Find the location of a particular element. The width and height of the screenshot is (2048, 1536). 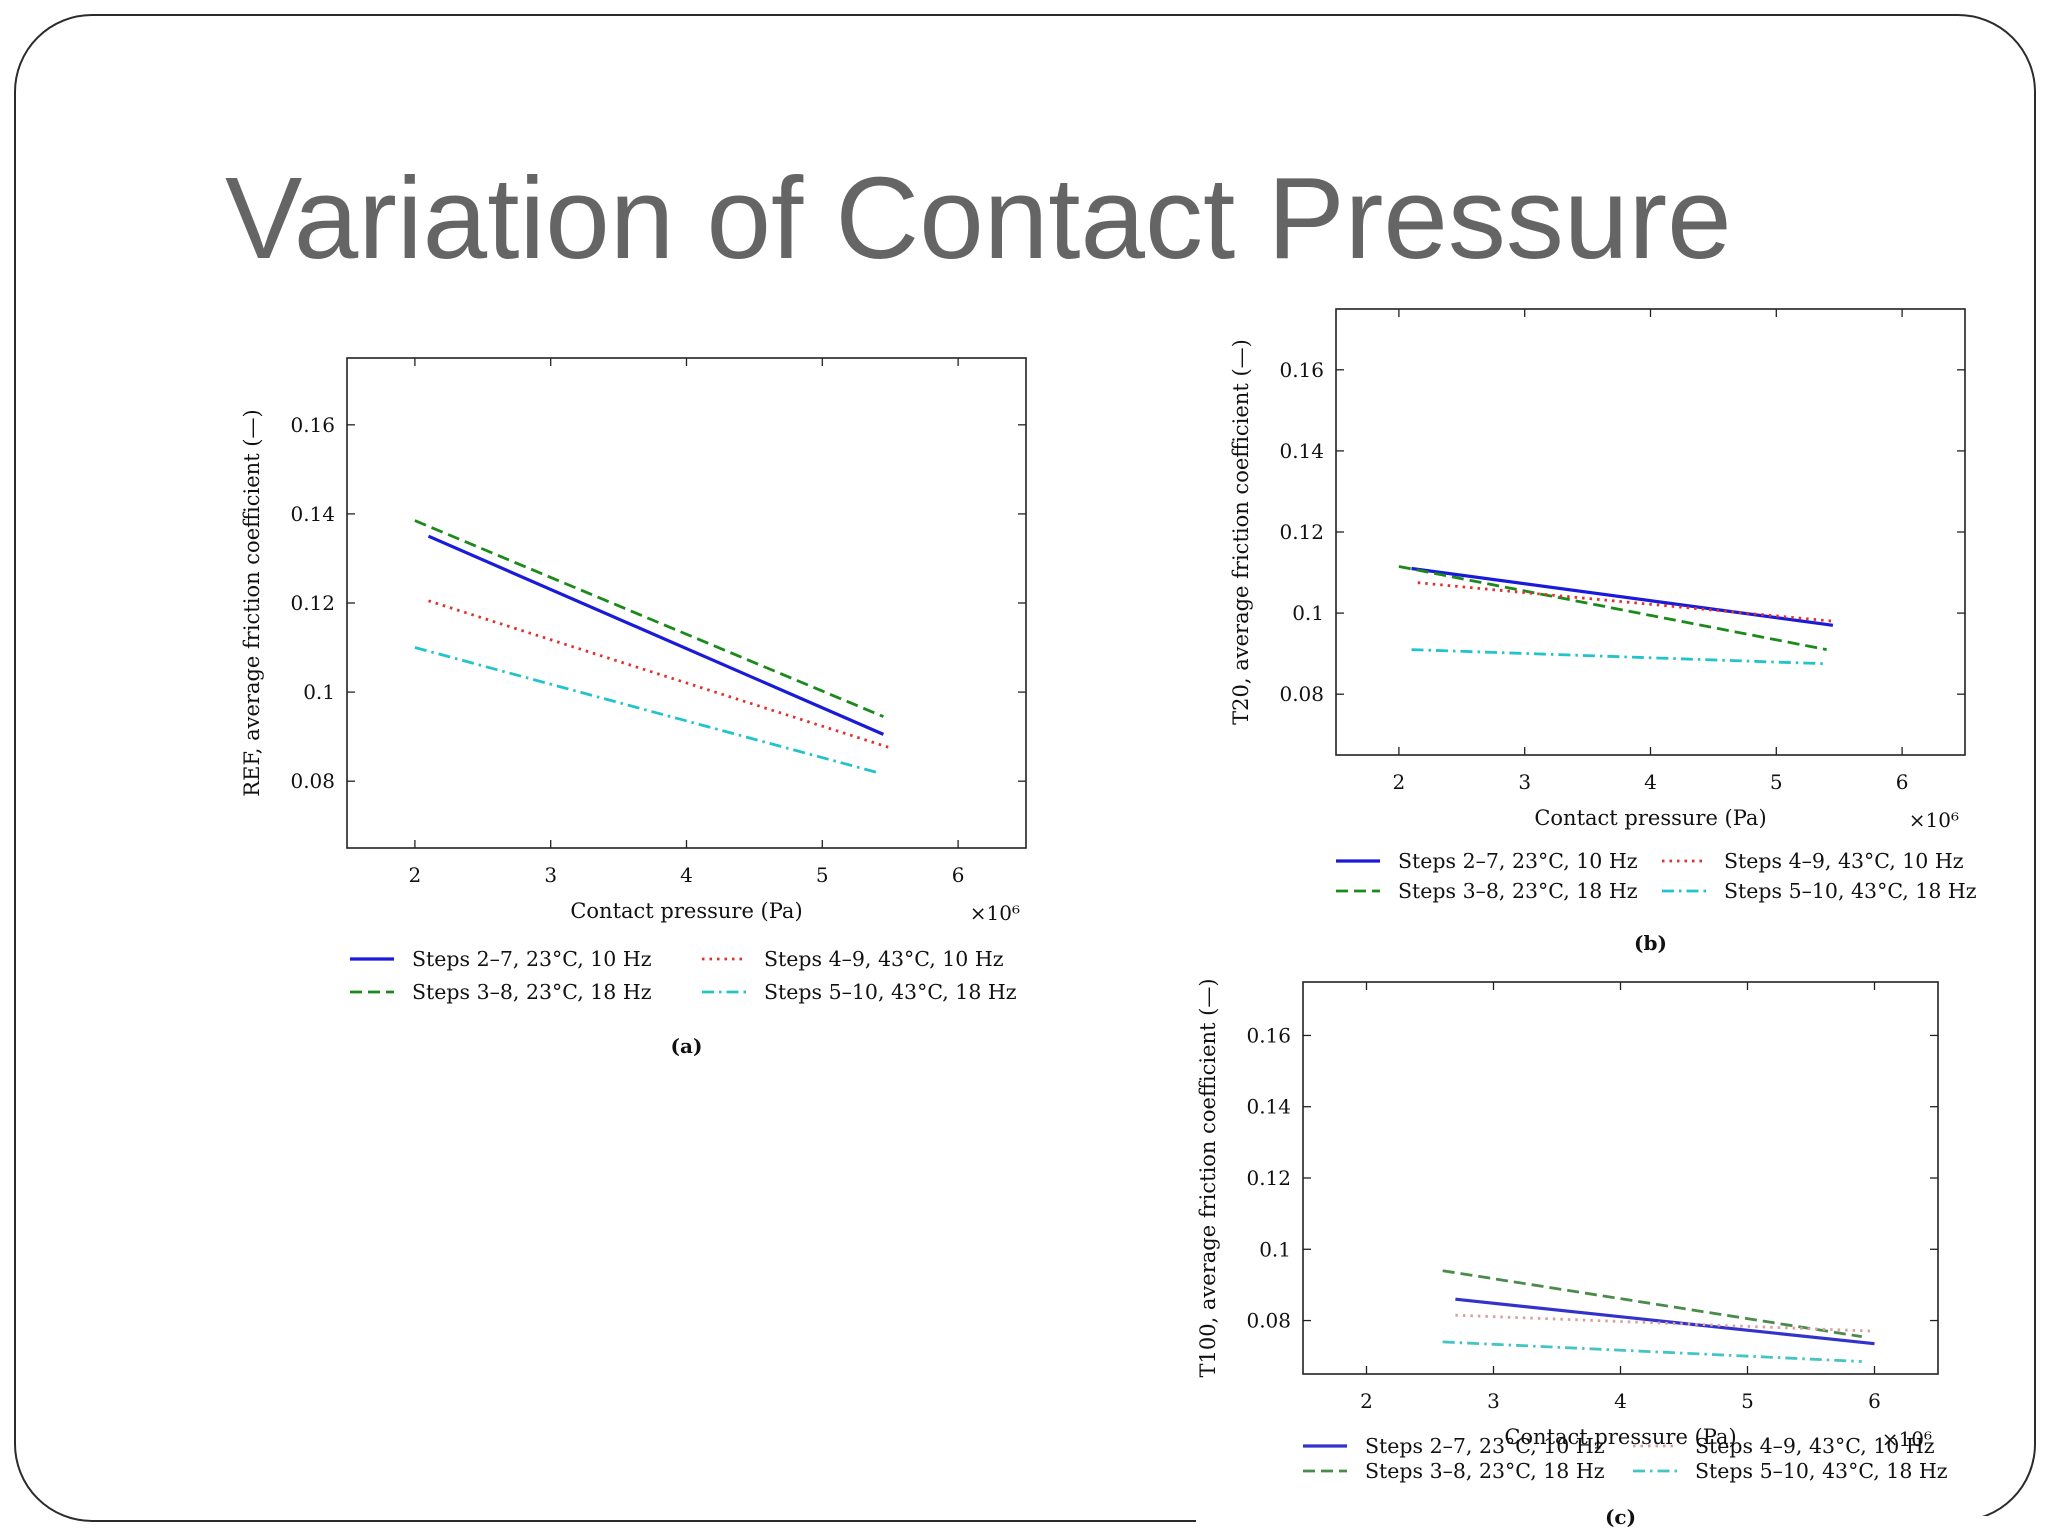

frame-gap is located at coordinates (1616, 1526).